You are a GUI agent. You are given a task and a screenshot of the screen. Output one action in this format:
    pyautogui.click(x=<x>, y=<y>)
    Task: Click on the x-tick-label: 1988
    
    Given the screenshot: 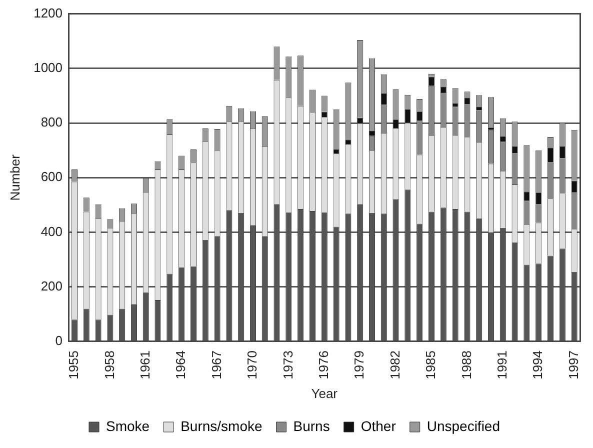 What is the action you would take?
    pyautogui.click(x=466, y=365)
    